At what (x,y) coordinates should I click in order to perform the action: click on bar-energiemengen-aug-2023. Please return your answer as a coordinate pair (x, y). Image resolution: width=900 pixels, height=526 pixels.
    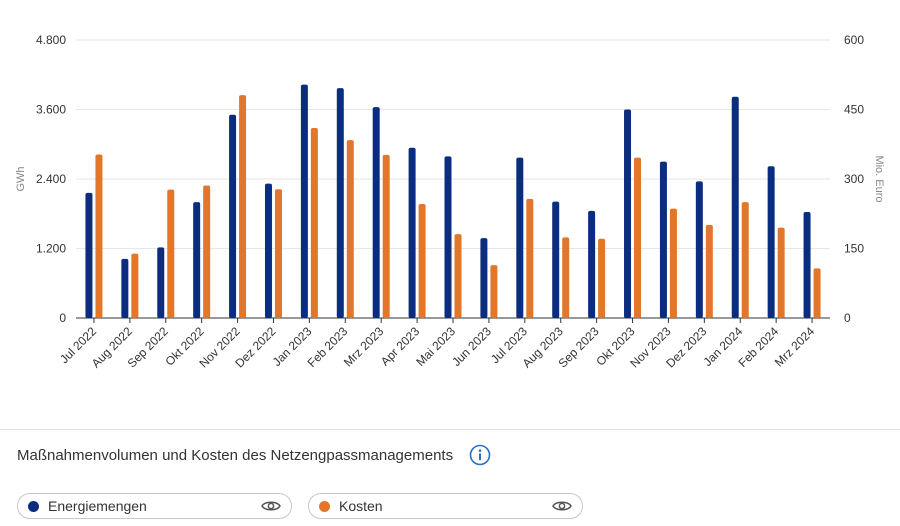
    Looking at the image, I should click on (556, 259).